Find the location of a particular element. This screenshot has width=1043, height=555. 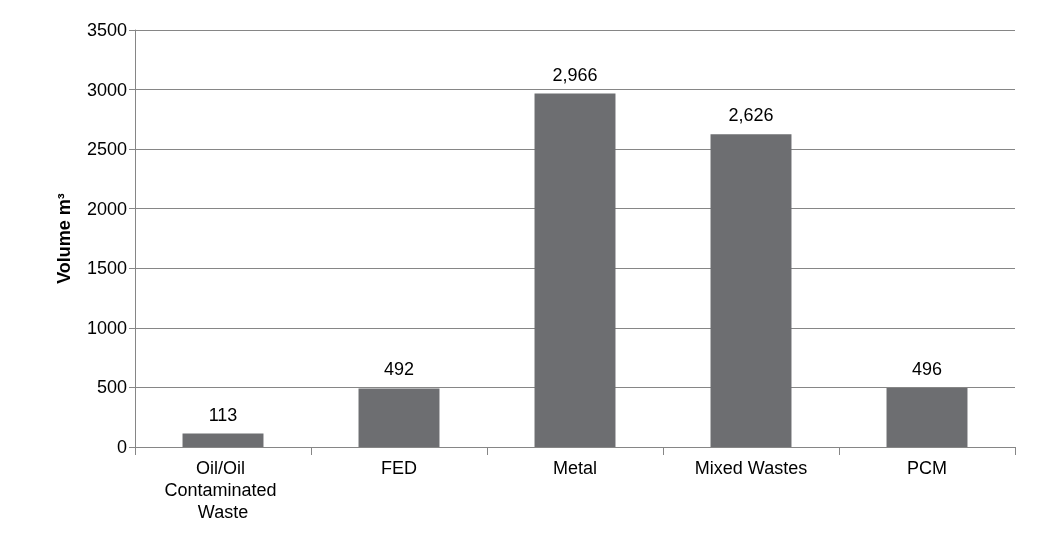

x-tick-label: FED is located at coordinates (399, 468).